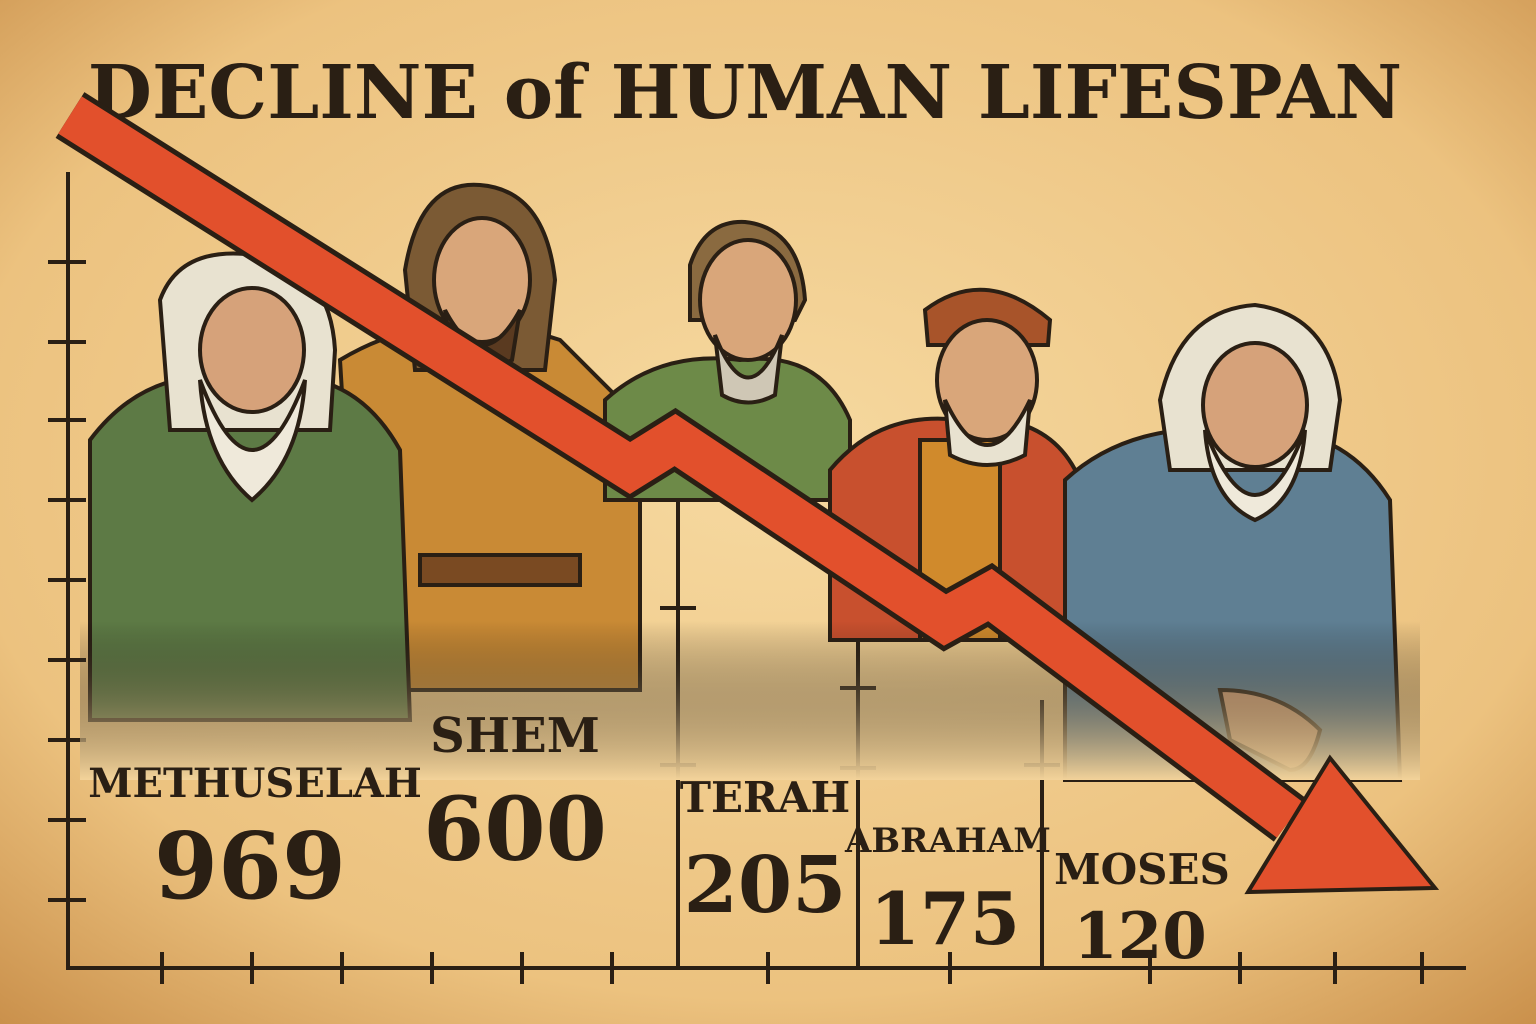 This screenshot has width=1536, height=1024. What do you see at coordinates (255, 783) in the screenshot?
I see `figure-name: METHUSELAH` at bounding box center [255, 783].